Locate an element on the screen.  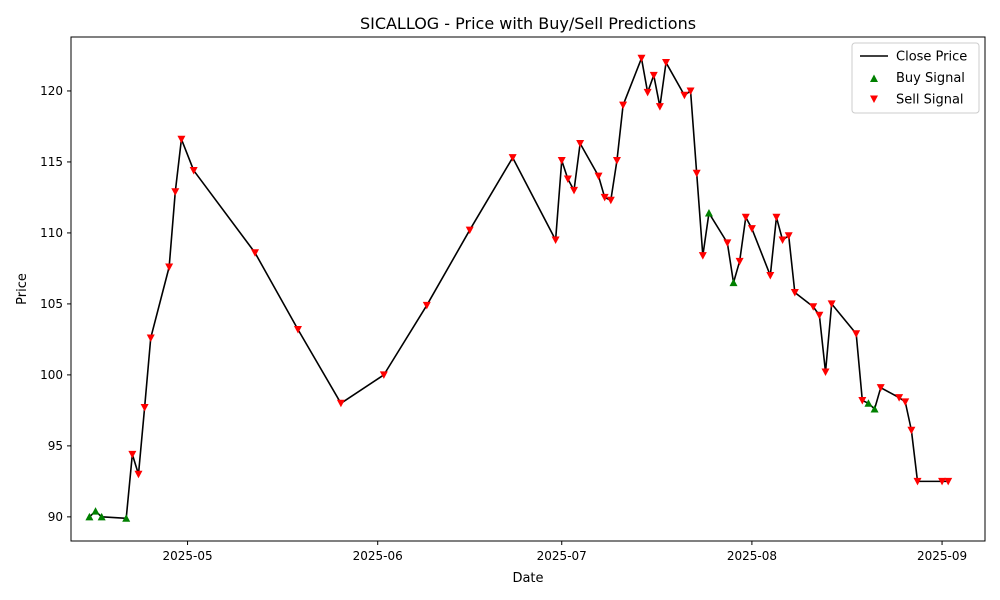
legend-buy-label: Buy Signal is located at coordinates (930, 78).